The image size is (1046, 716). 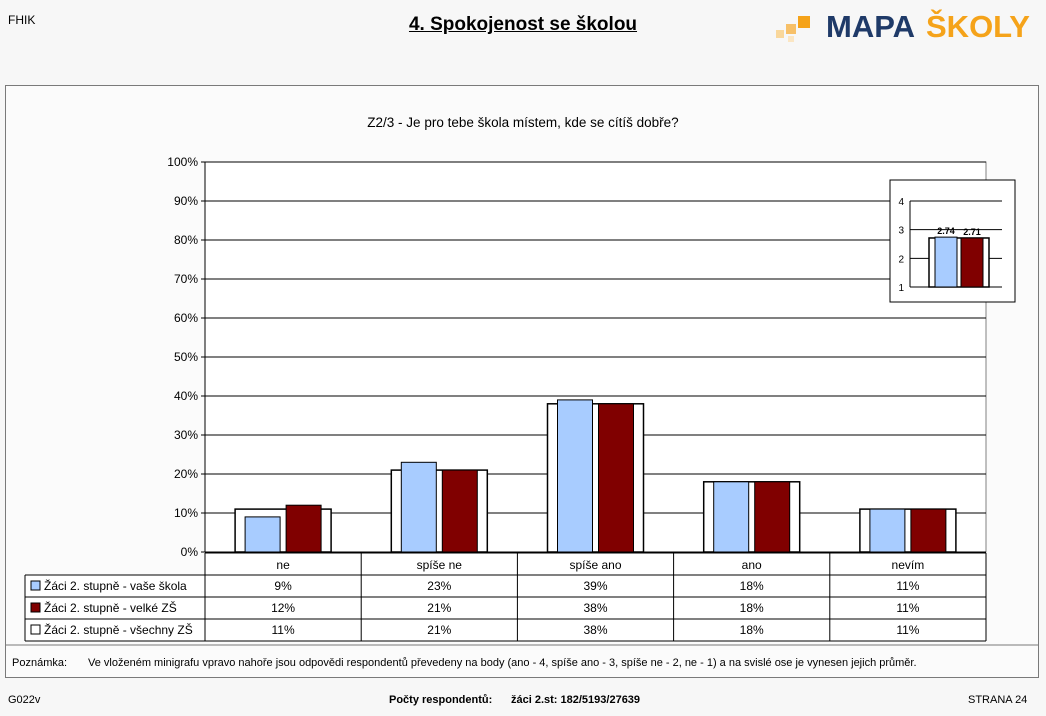 What do you see at coordinates (190, 552) in the screenshot?
I see `y-tick-label: 0%` at bounding box center [190, 552].